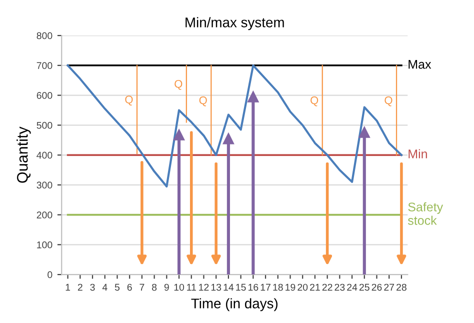  I want to click on y-tick-label: 200, so click(44, 215).